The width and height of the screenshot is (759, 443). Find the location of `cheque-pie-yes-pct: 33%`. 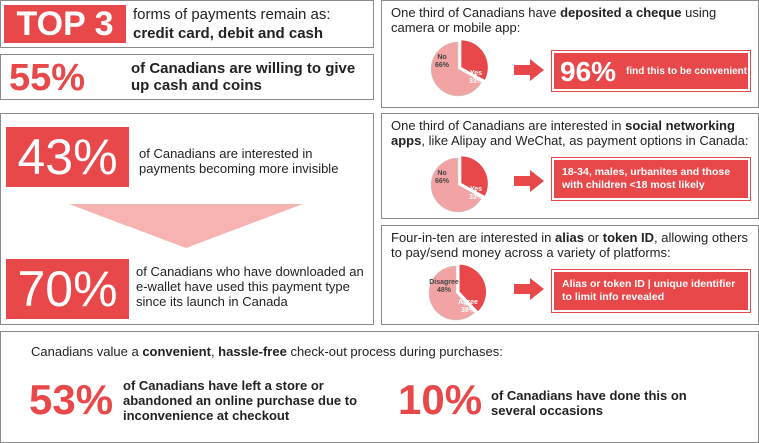

cheque-pie-yes-pct: 33% is located at coordinates (476, 81).